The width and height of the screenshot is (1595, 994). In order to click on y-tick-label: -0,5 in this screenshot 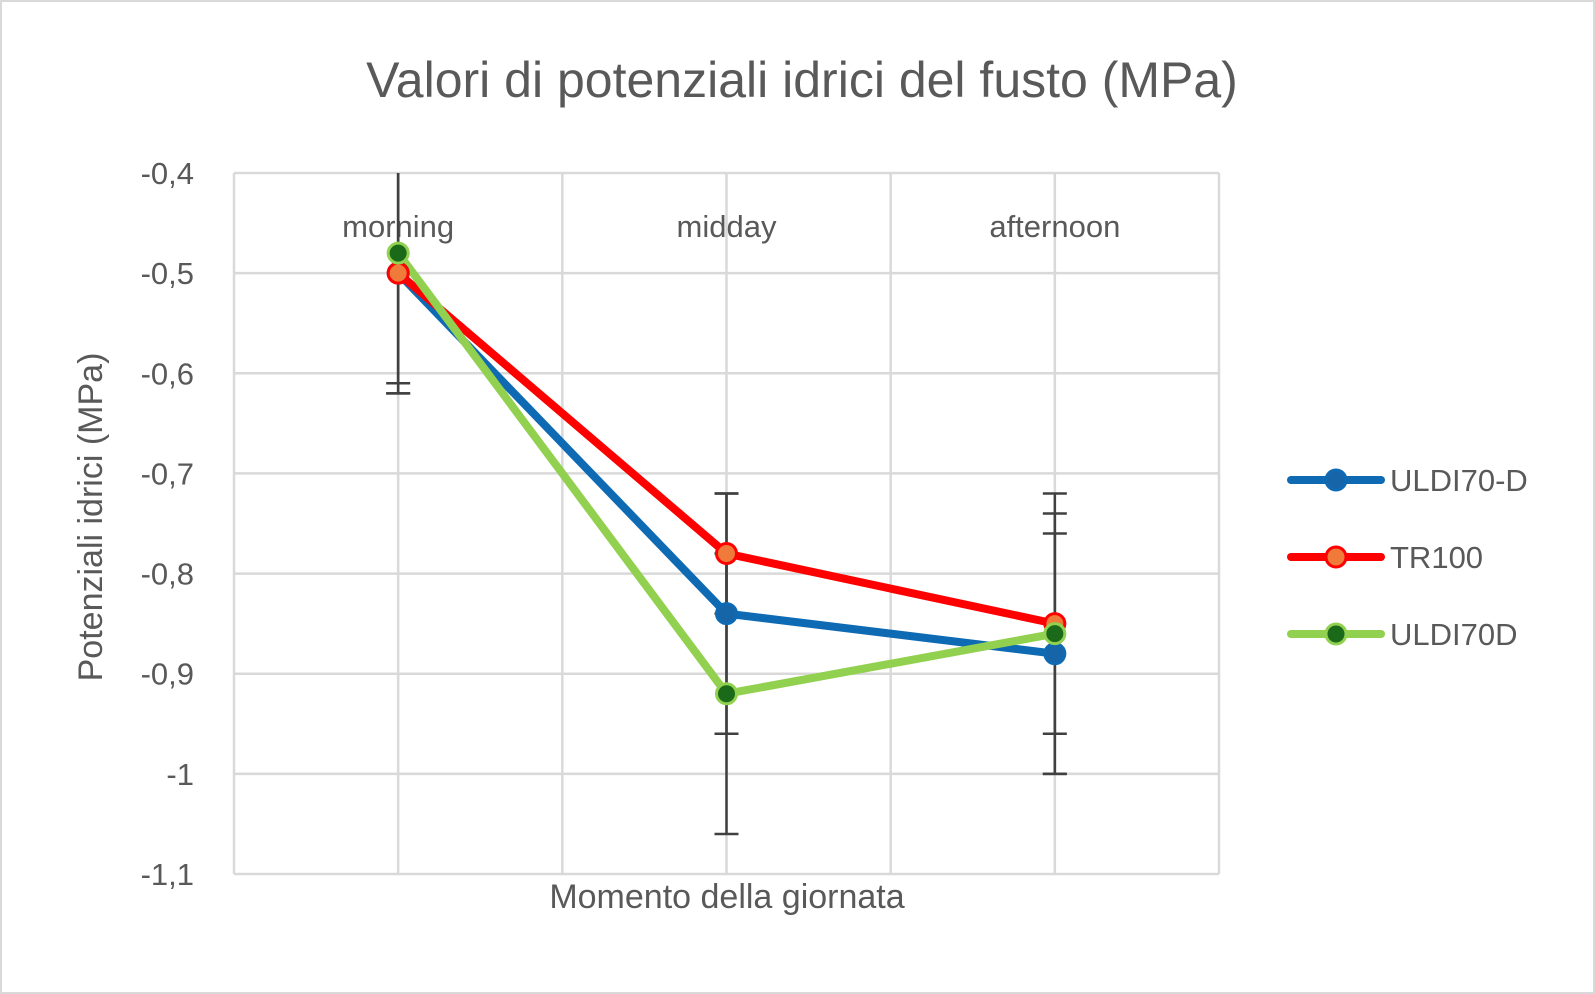, I will do `click(167, 273)`.